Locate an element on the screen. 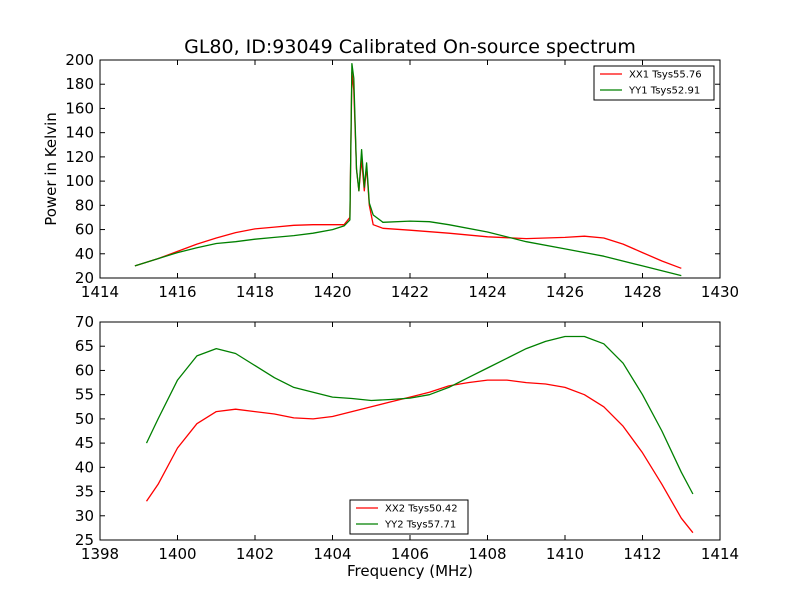 Image resolution: width=800 pixels, height=600 pixels. top-x-tick-label: 1416 is located at coordinates (177, 292).